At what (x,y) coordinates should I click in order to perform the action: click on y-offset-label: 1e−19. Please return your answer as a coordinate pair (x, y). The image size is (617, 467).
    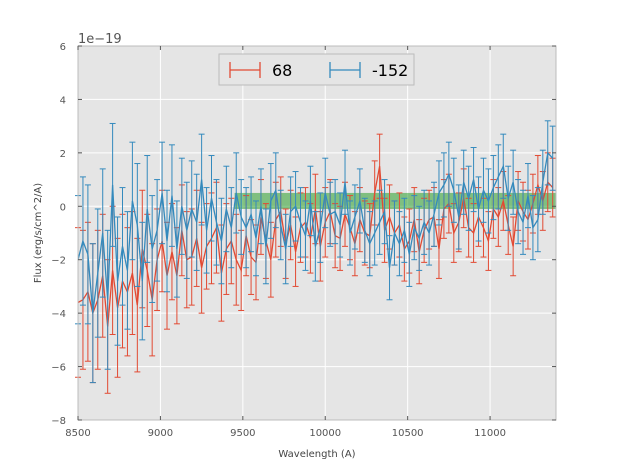
    Looking at the image, I should click on (100, 39).